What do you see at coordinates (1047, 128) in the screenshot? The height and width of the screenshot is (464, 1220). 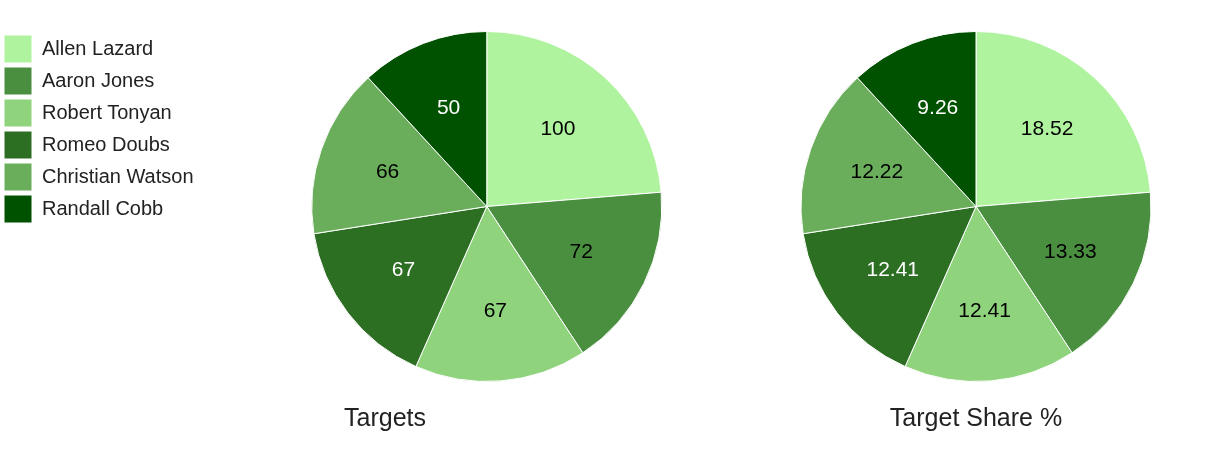 I see `data-label: 18.52` at bounding box center [1047, 128].